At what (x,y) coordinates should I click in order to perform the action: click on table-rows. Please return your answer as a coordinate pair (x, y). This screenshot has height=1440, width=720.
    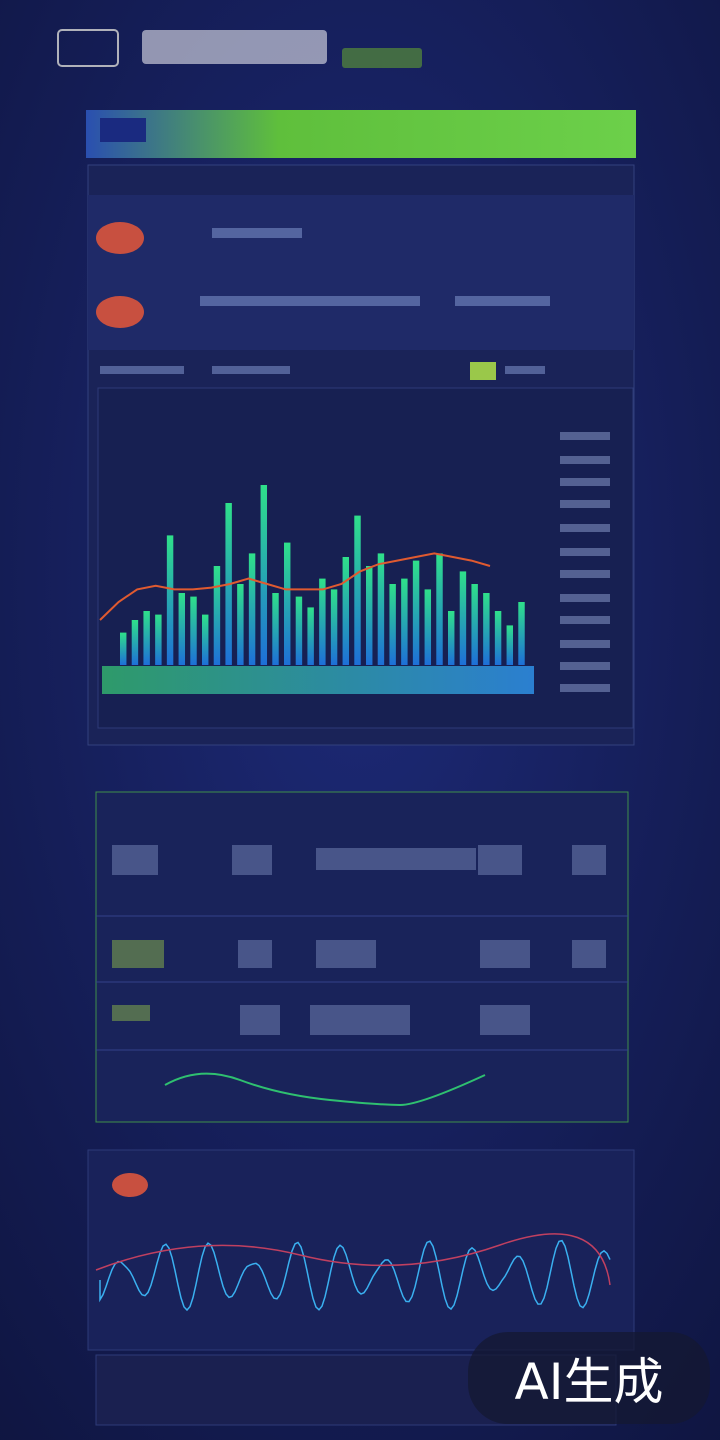
    Looking at the image, I should click on (362, 983).